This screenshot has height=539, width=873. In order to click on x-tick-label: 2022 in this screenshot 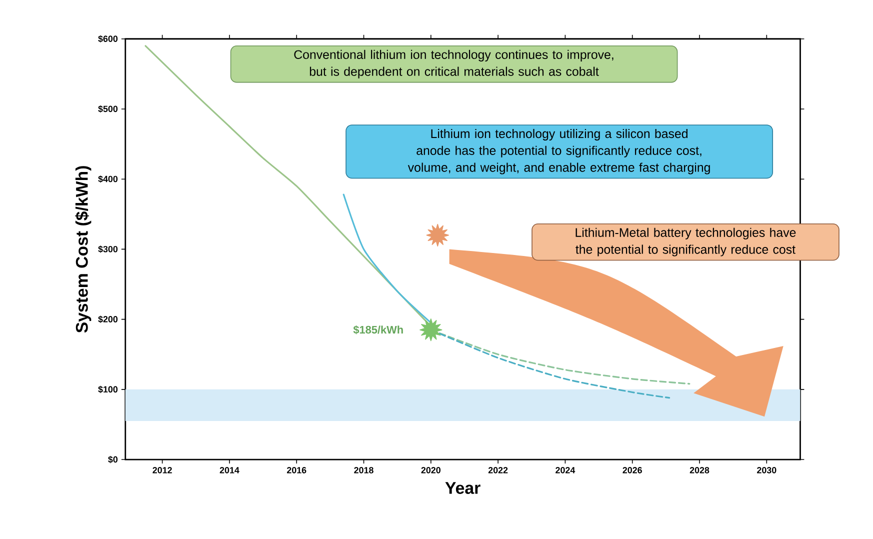, I will do `click(498, 470)`.